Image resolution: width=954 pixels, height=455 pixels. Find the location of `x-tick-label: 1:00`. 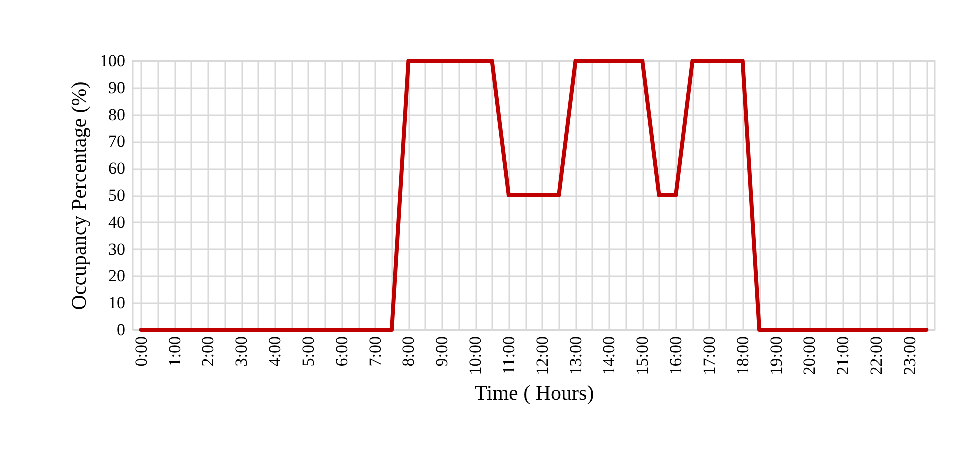

x-tick-label: 1:00 is located at coordinates (174, 351).